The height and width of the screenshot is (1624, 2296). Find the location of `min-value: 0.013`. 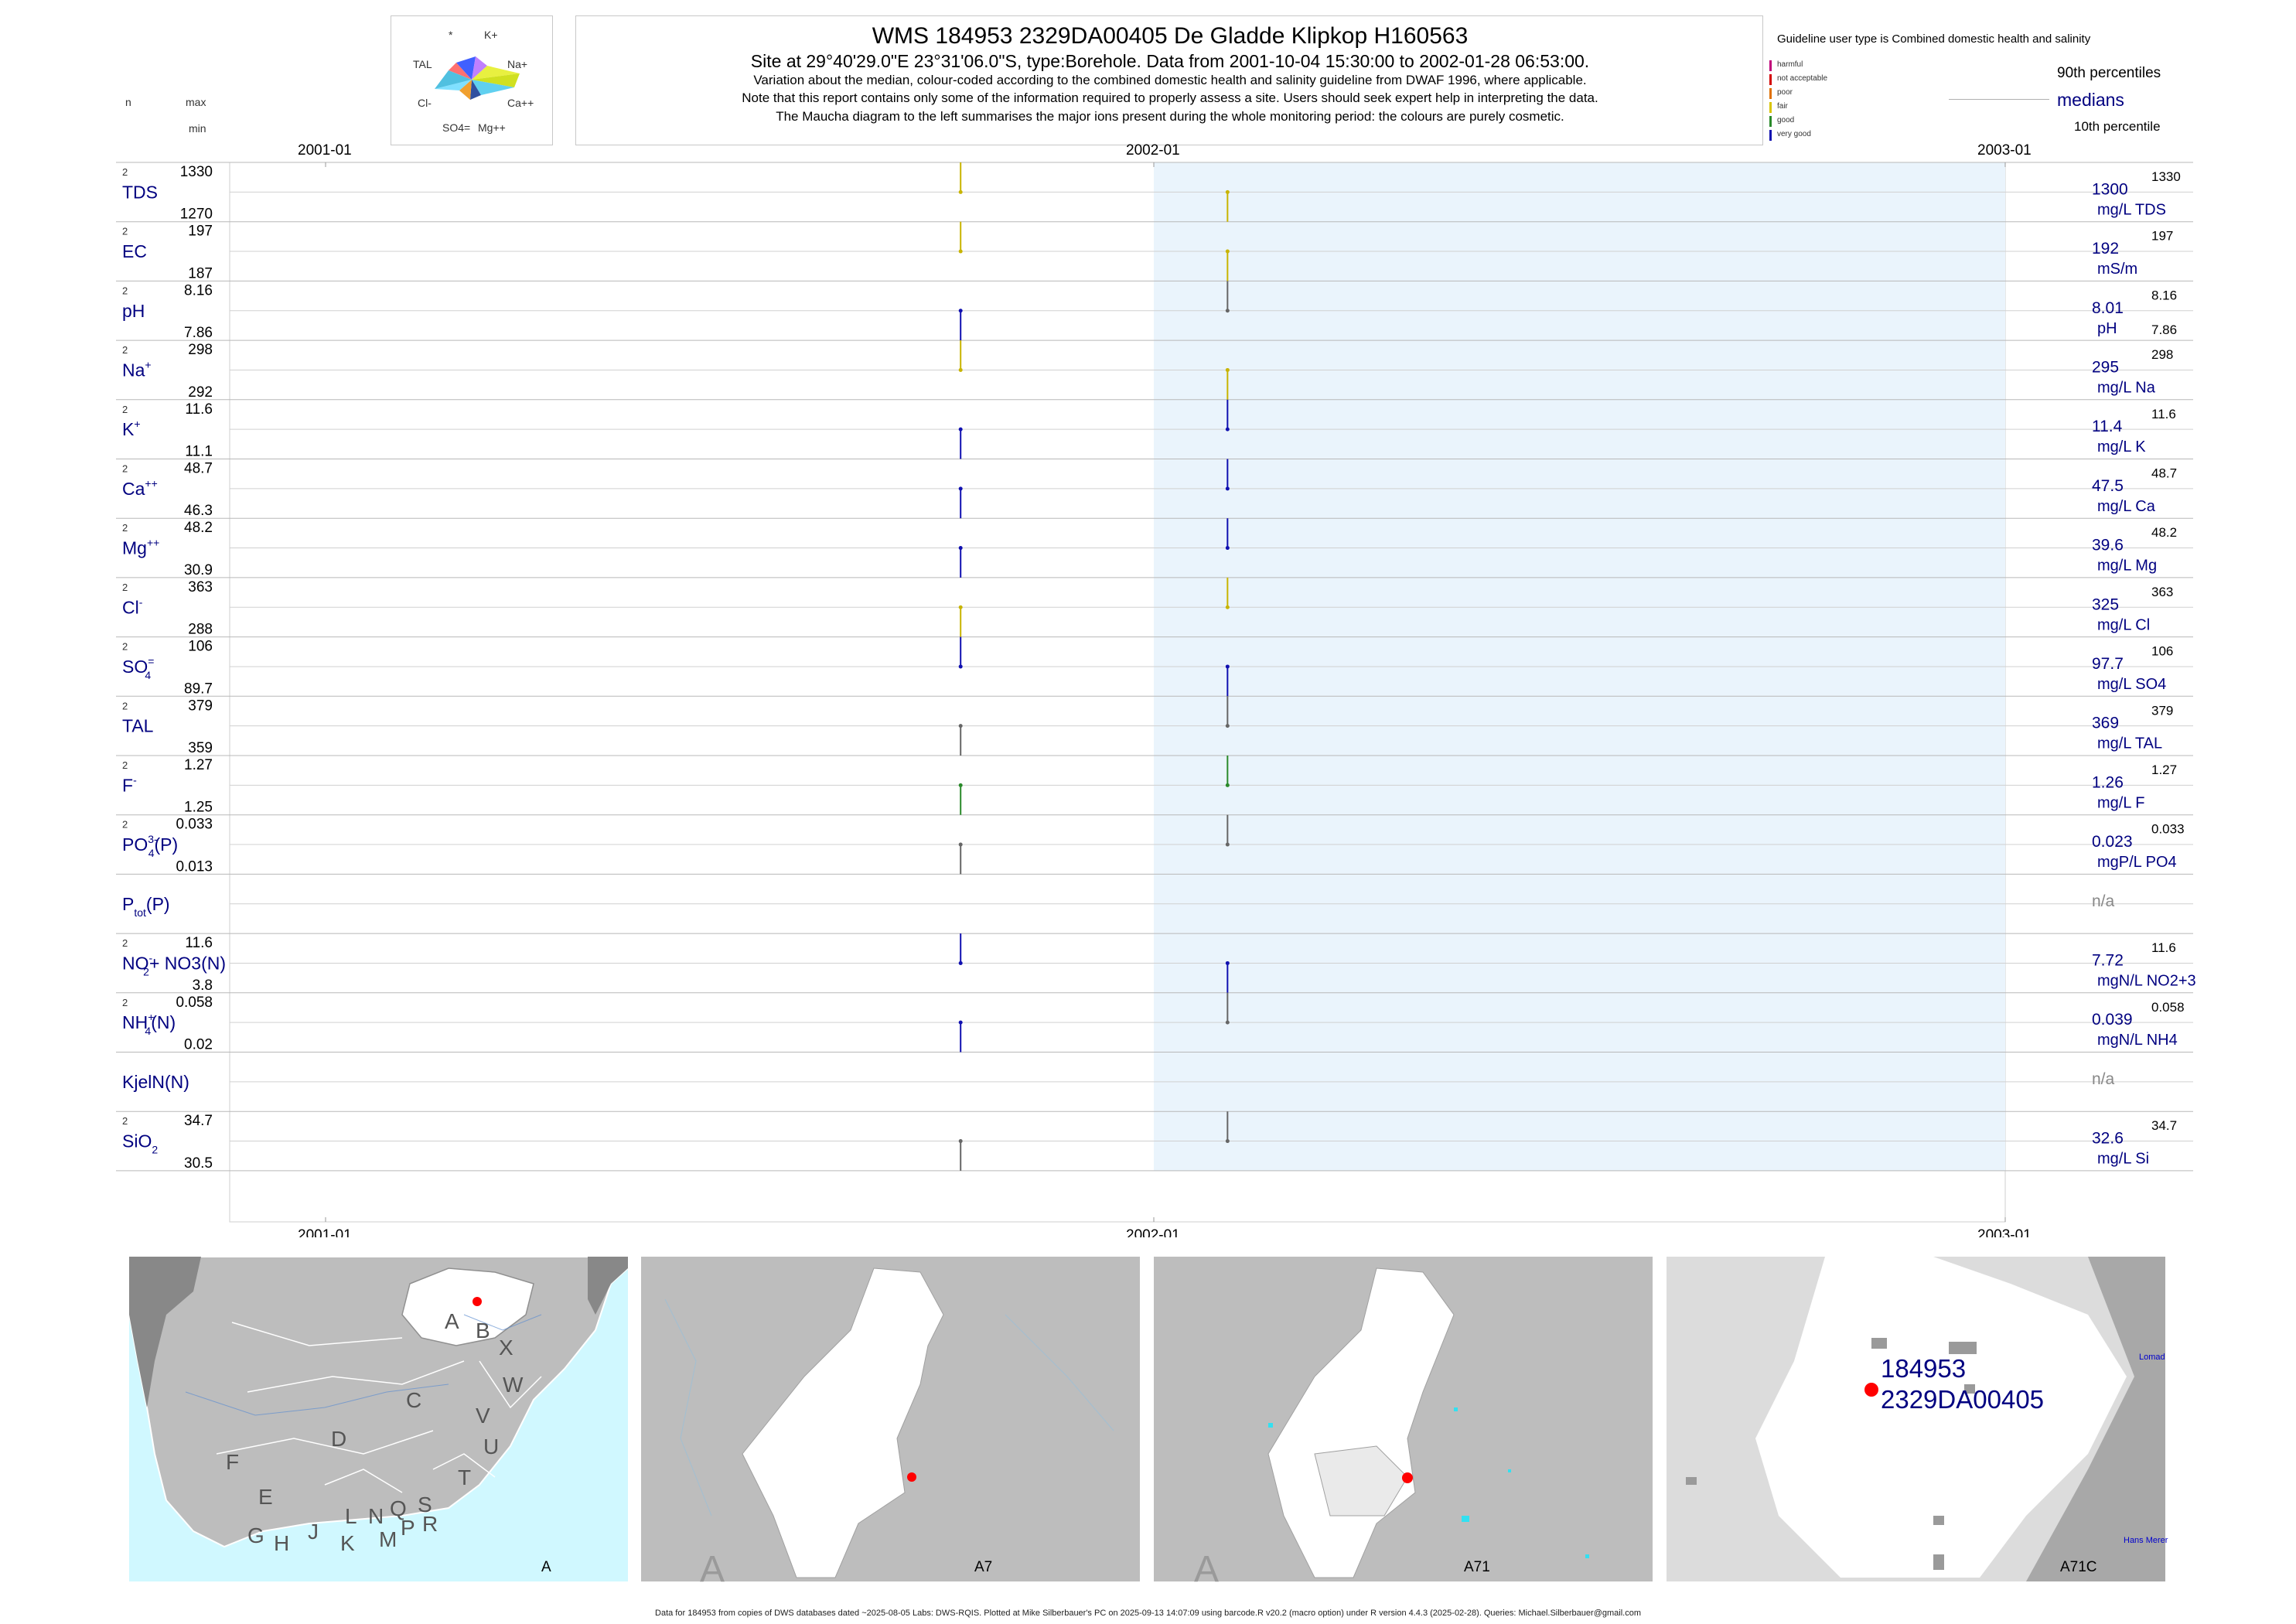

min-value: 0.013 is located at coordinates (194, 866).